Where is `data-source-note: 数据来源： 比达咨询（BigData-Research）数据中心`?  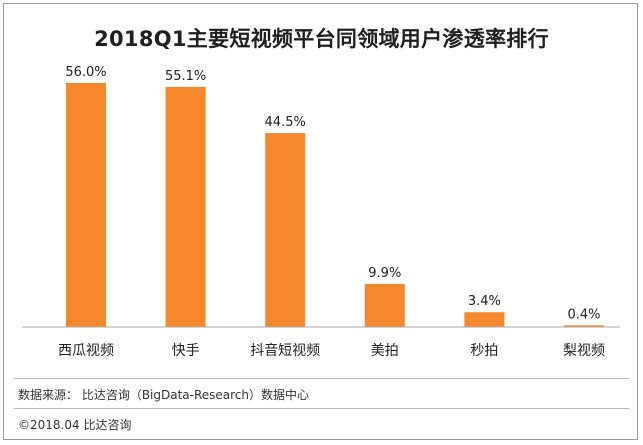 data-source-note: 数据来源： 比达咨询（BigData-Research）数据中心 is located at coordinates (164, 395).